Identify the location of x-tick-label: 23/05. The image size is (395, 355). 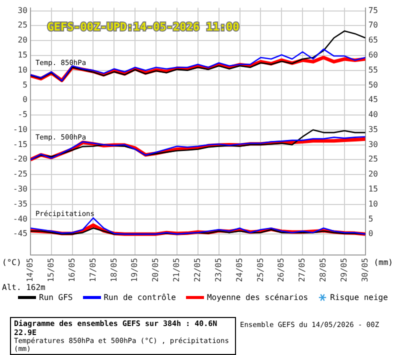
(218, 270).